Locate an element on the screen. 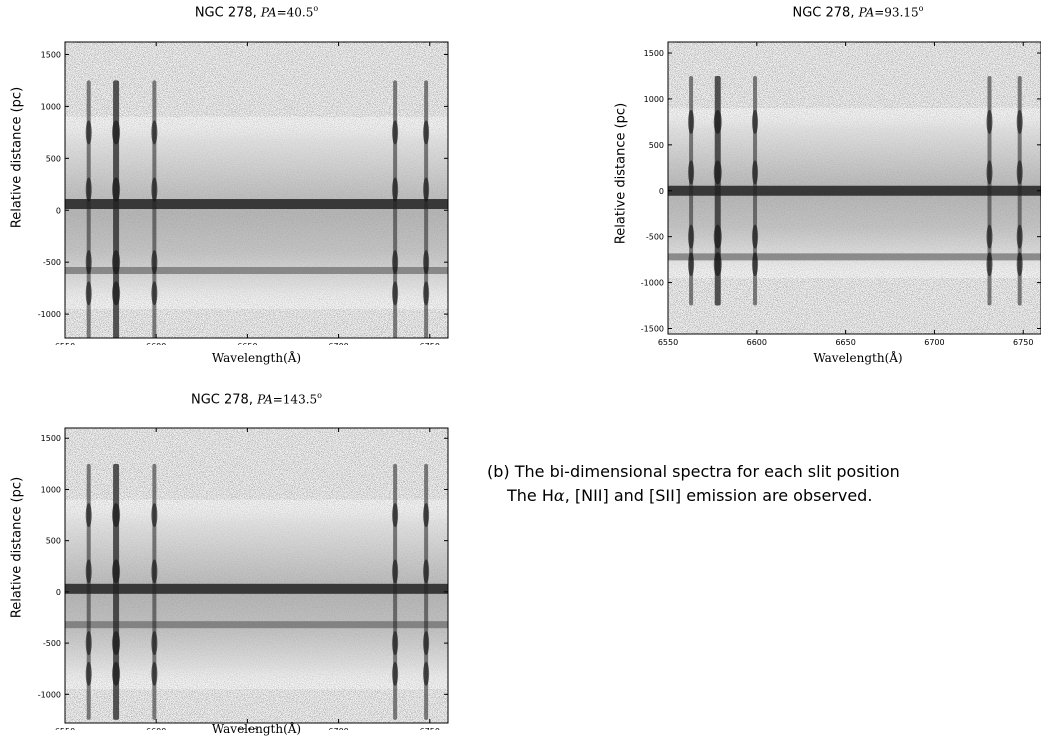 The image size is (1041, 745). alpha-symbol: α is located at coordinates (559, 495).